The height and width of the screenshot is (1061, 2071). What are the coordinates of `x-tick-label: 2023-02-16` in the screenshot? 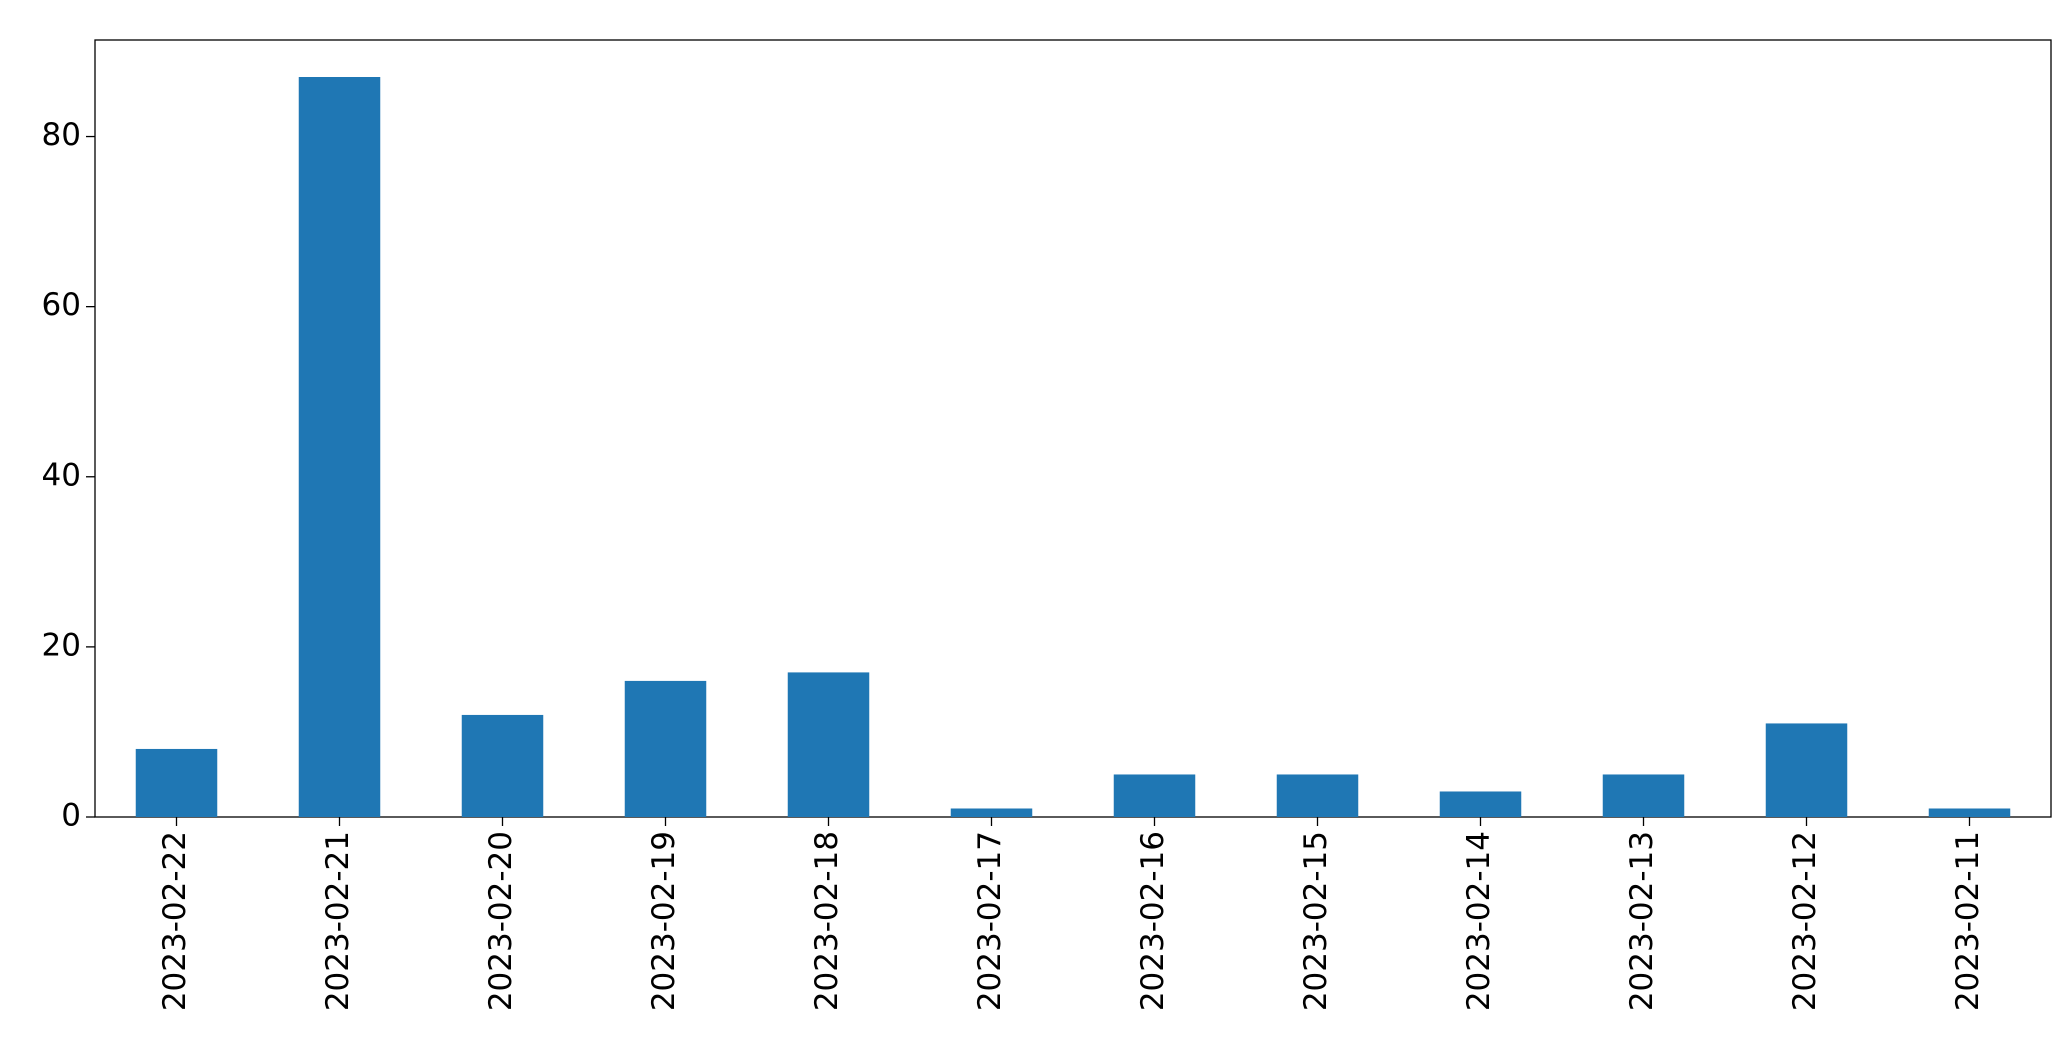 It's located at (1153, 921).